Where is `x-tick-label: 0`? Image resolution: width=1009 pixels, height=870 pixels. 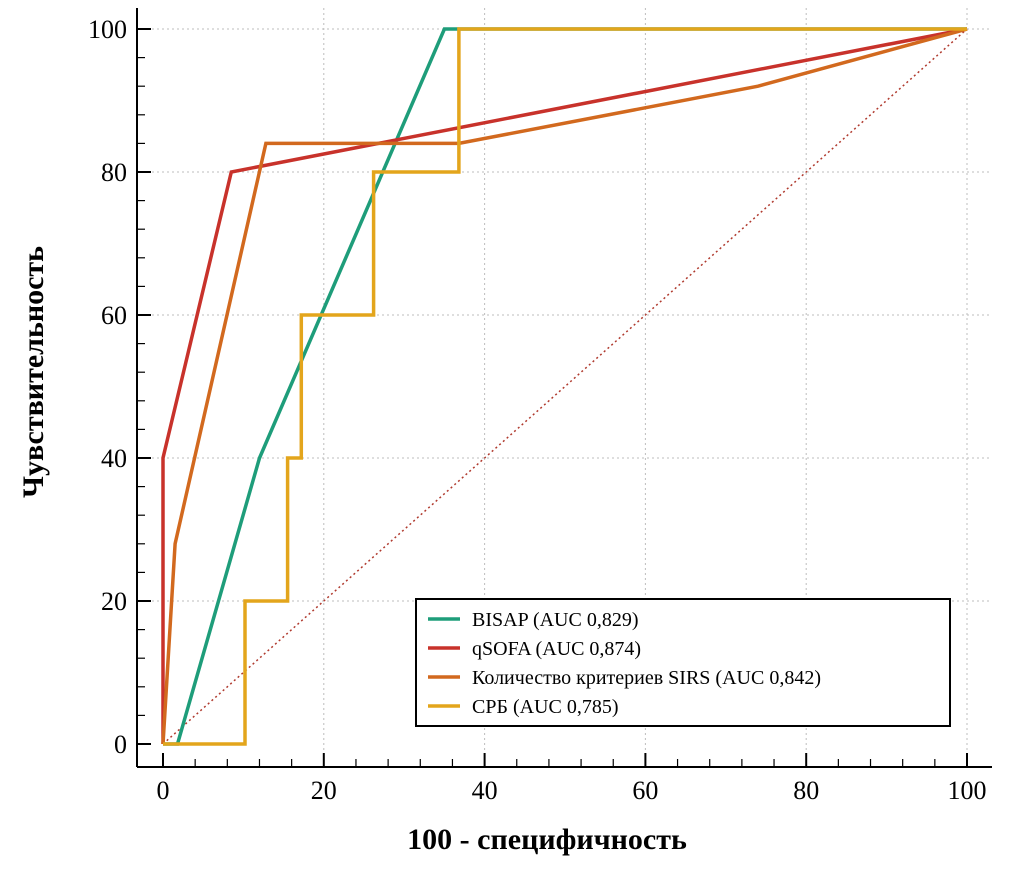
x-tick-label: 0 is located at coordinates (163, 790).